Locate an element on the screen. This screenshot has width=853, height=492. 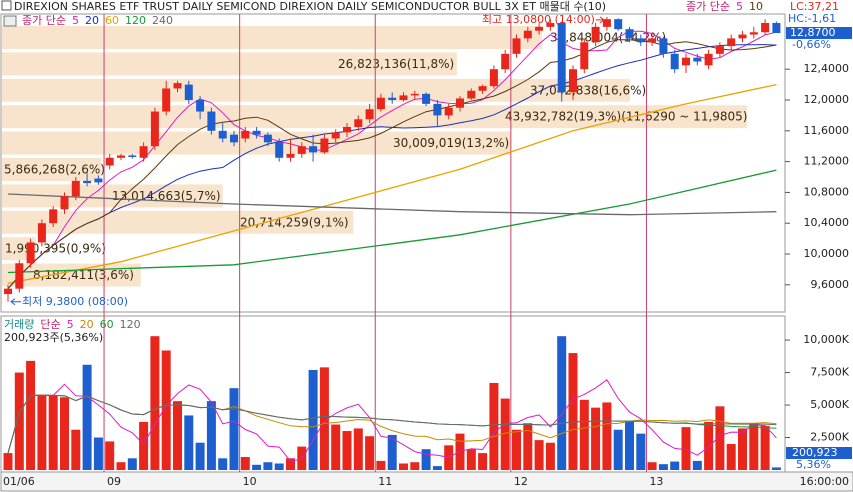
settings-icon is located at coordinates (10, 21).